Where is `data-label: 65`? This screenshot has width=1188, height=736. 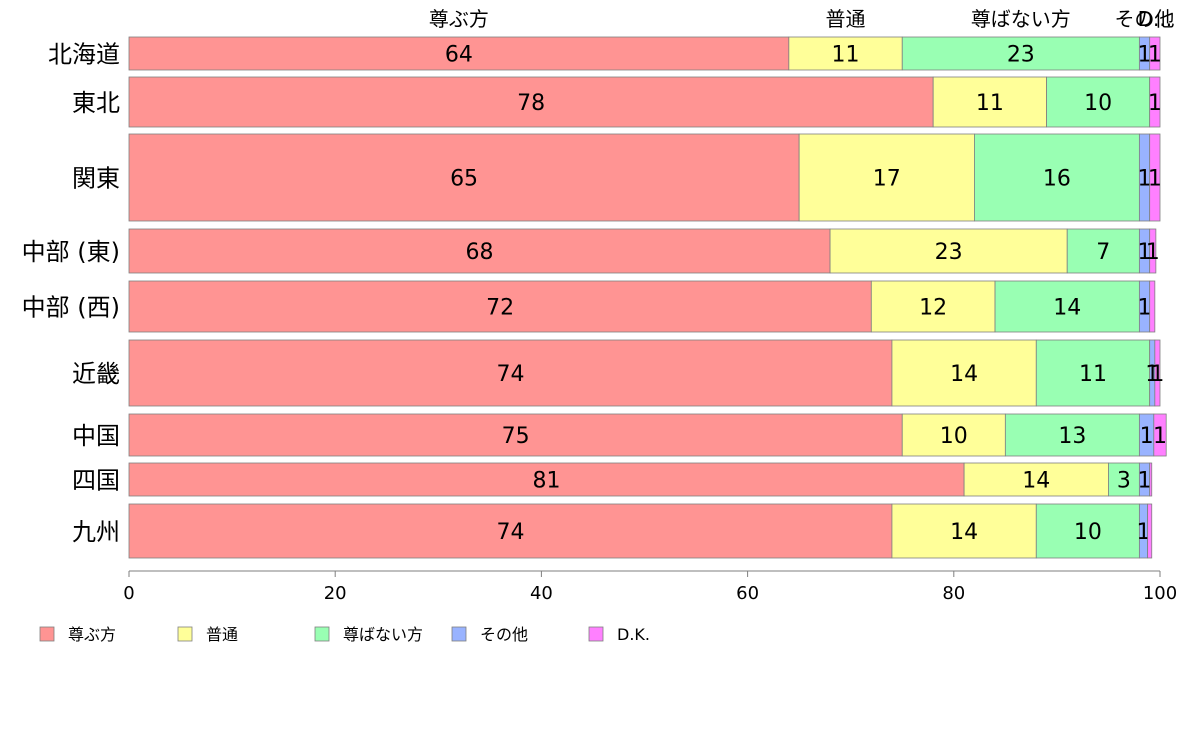
data-label: 65 is located at coordinates (464, 179).